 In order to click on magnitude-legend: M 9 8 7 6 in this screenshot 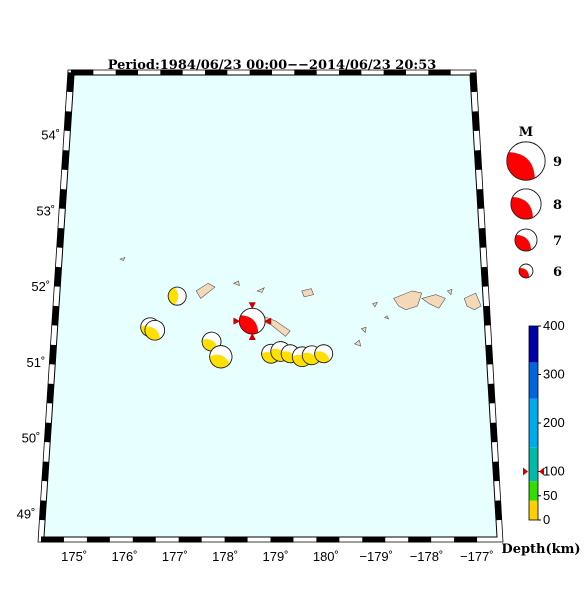, I will do `click(534, 202)`.